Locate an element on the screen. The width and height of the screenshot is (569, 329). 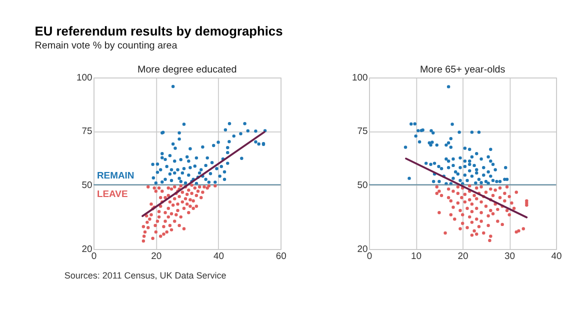
x-tick-label: 10 is located at coordinates (416, 256).